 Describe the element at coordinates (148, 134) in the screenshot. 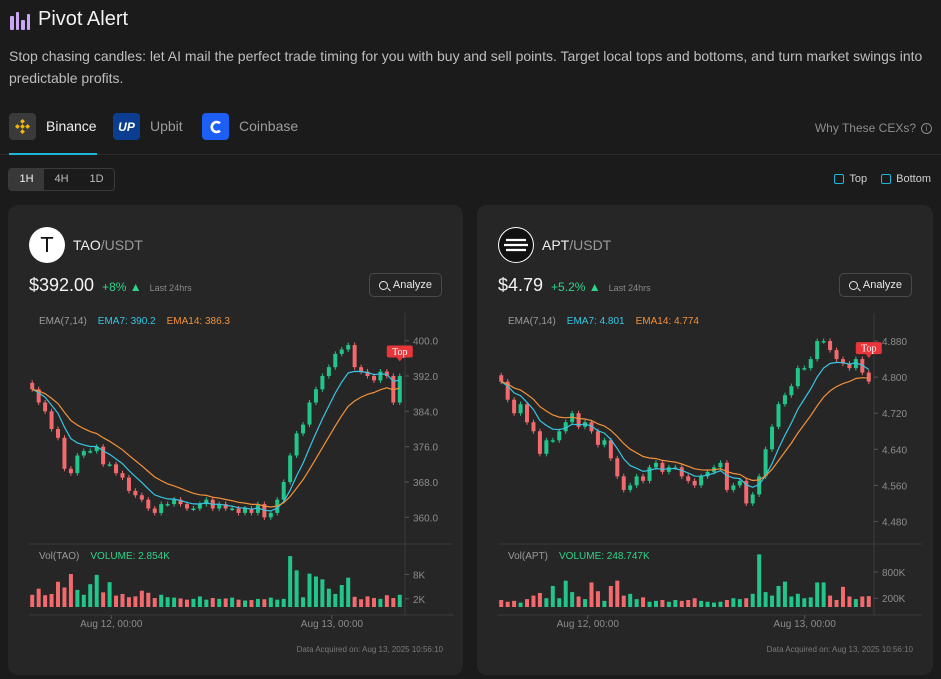

I see `tab-upbit: UP Upbit` at that location.